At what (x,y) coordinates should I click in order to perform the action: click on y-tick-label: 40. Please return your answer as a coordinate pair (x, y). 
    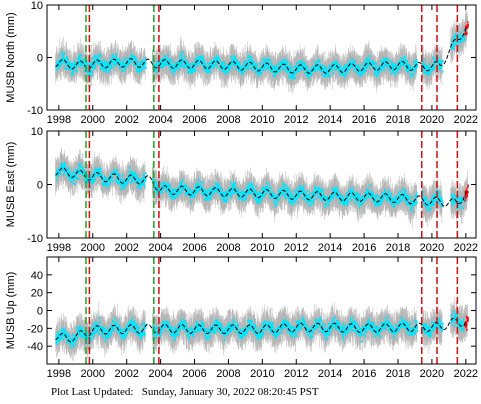
    Looking at the image, I should click on (37, 276).